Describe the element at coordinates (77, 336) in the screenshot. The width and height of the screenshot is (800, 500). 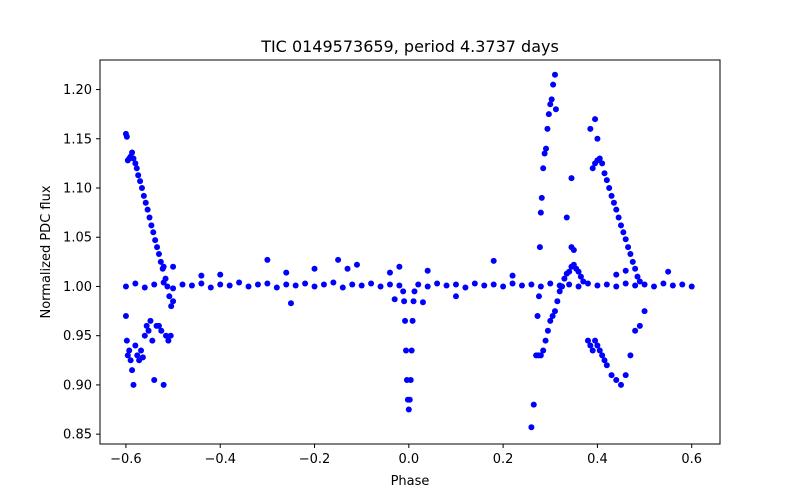
I see `y-tick-label-2: 0.95` at that location.